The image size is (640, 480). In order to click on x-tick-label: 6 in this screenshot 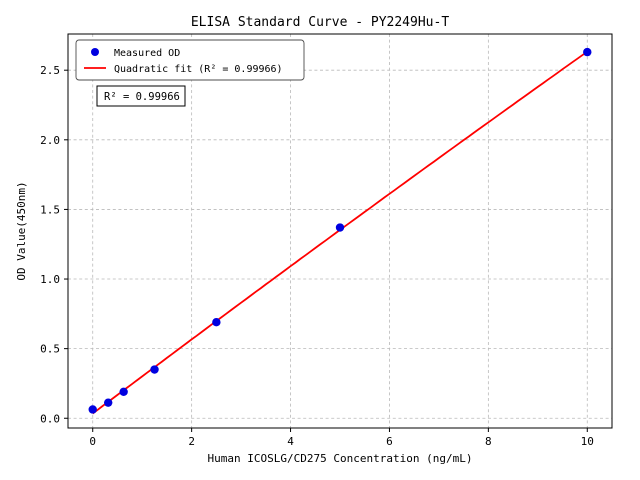, I will do `click(389, 441)`.